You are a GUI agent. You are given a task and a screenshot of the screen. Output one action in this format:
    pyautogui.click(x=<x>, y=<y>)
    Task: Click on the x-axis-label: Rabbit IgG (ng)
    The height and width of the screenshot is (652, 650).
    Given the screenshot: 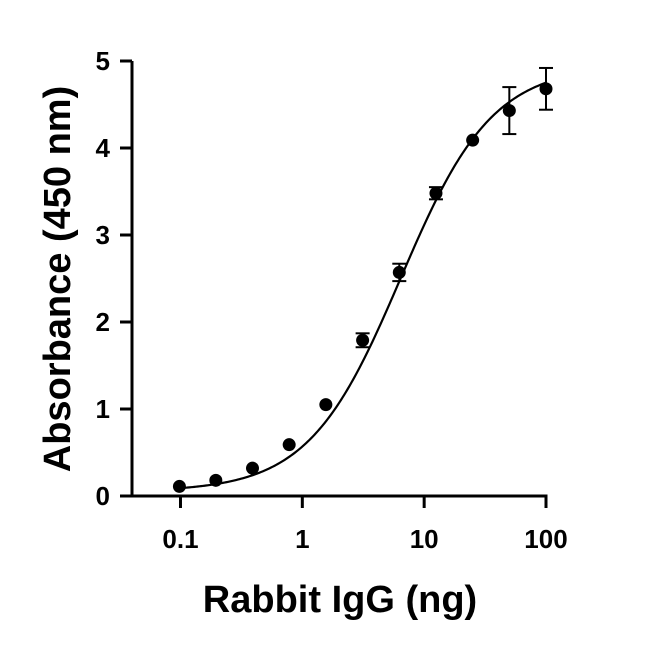 What is the action you would take?
    pyautogui.click(x=340, y=600)
    